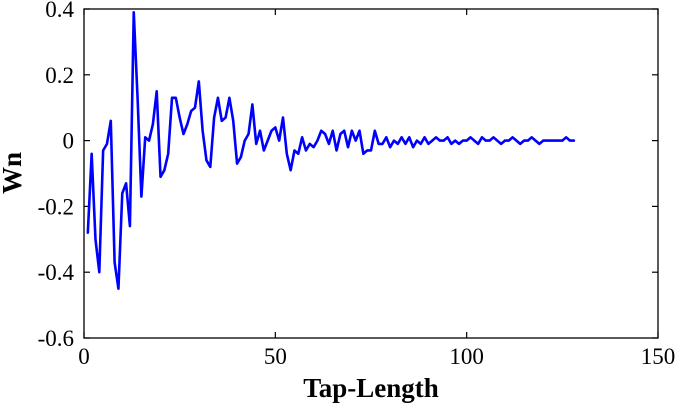 The image size is (685, 406). I want to click on y-axis-title: Wn, so click(13, 173).